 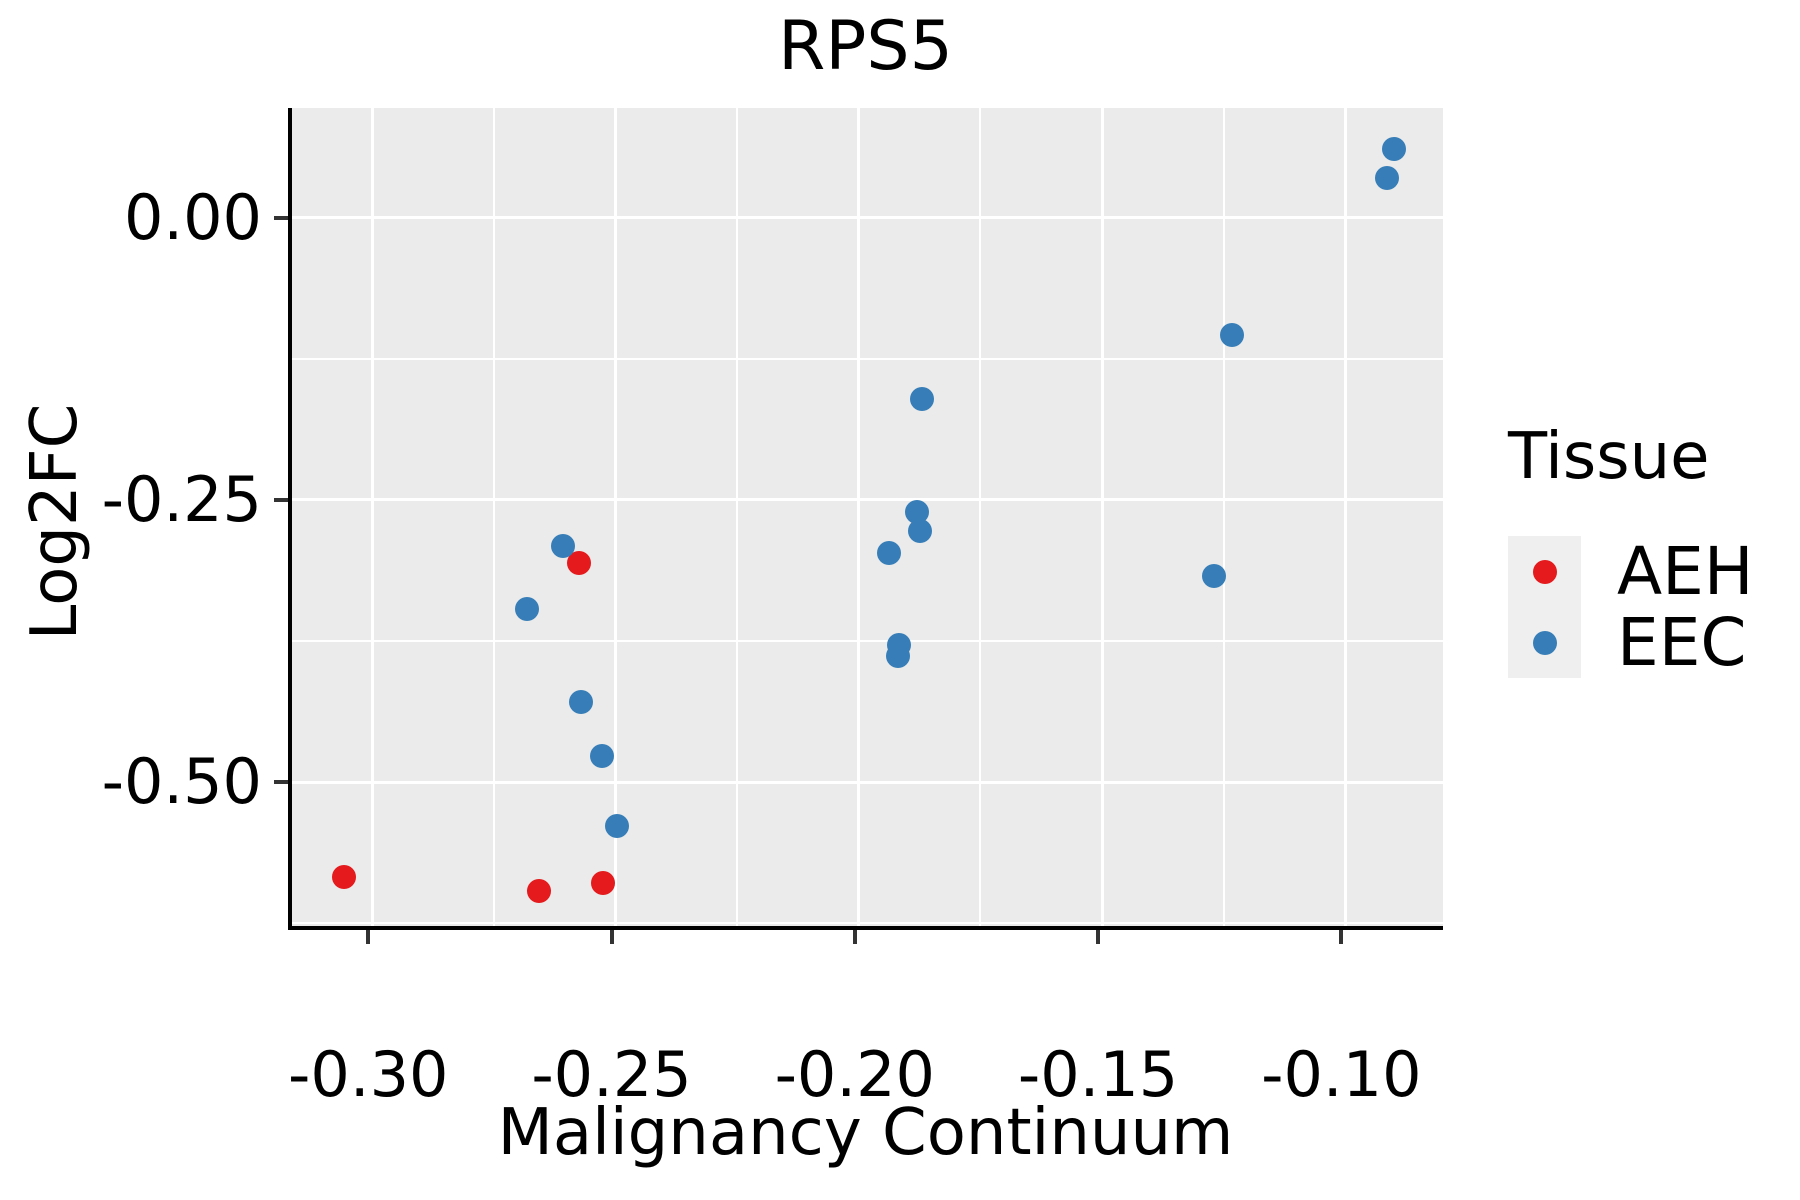 I want to click on x-tick-label: -0.15, so click(x=1098, y=1074).